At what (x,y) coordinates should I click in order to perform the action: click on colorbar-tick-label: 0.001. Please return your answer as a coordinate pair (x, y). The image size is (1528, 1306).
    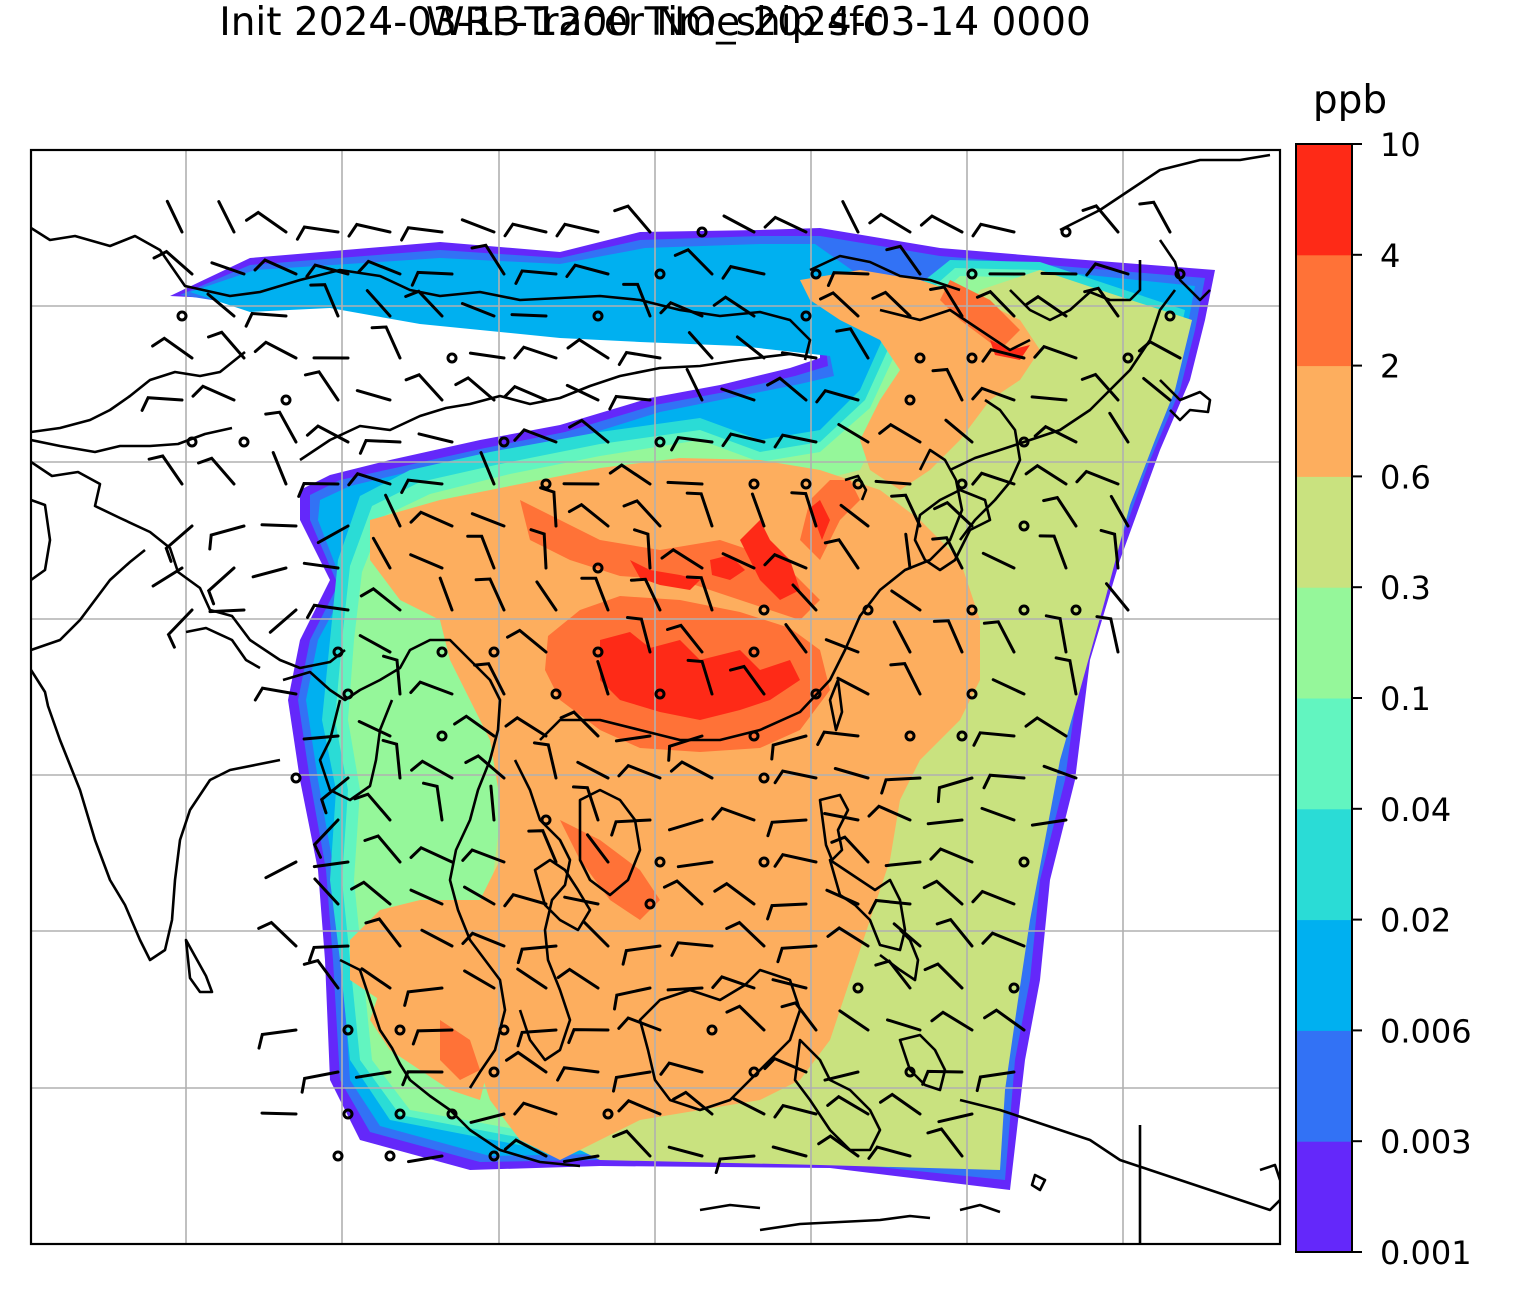
    Looking at the image, I should click on (1426, 1253).